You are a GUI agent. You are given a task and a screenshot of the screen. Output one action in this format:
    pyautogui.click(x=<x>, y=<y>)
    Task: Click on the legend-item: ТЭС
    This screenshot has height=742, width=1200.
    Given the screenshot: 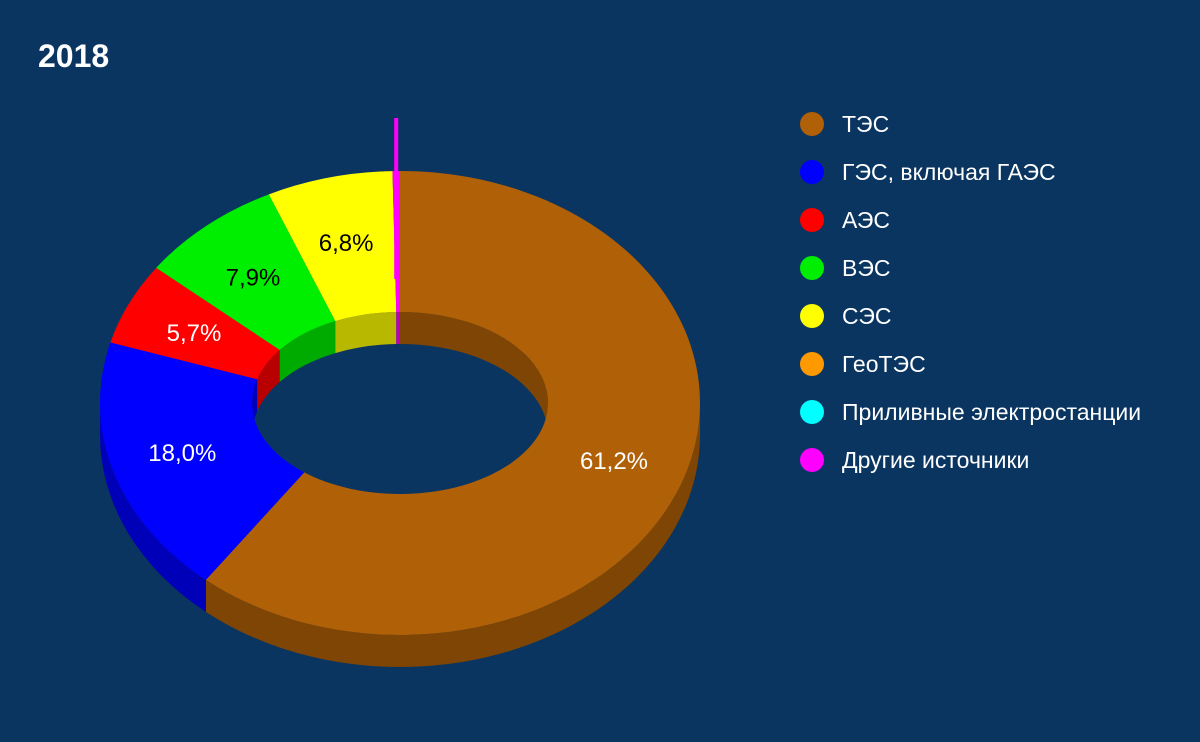 What is the action you would take?
    pyautogui.click(x=970, y=124)
    